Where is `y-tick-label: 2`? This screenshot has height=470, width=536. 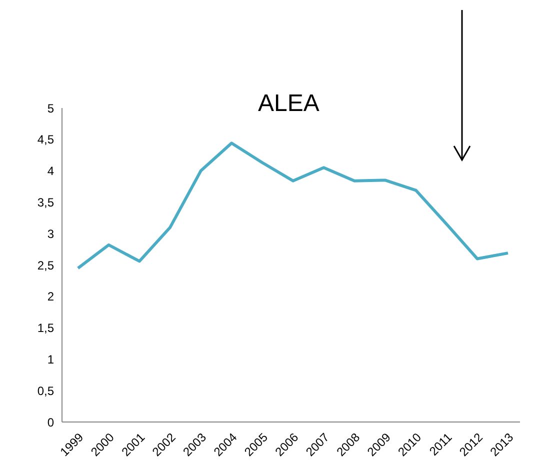 y-tick-label: 2 is located at coordinates (50, 297).